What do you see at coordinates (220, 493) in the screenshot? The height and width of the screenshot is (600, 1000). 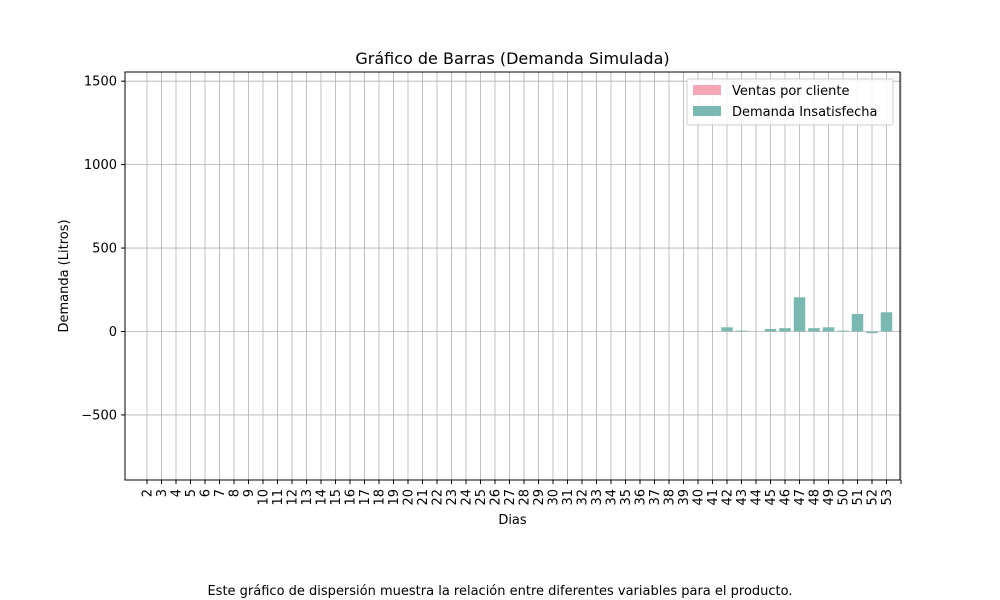 I see `x-tick-label: 7` at bounding box center [220, 493].